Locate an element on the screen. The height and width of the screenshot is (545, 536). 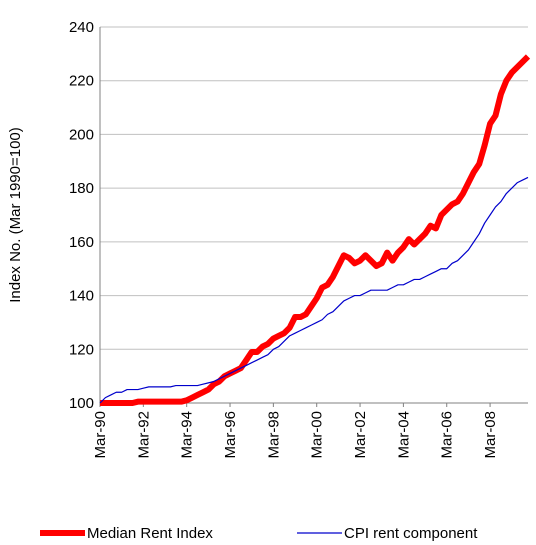
x-tick-label: Mar-04 is located at coordinates (403, 435).